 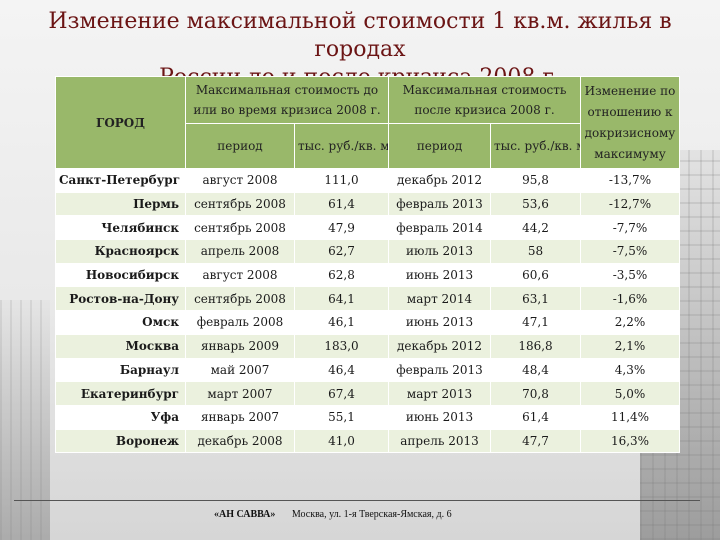 What do you see at coordinates (630, 180) in the screenshot?
I see `cell-change: -13,7%` at bounding box center [630, 180].